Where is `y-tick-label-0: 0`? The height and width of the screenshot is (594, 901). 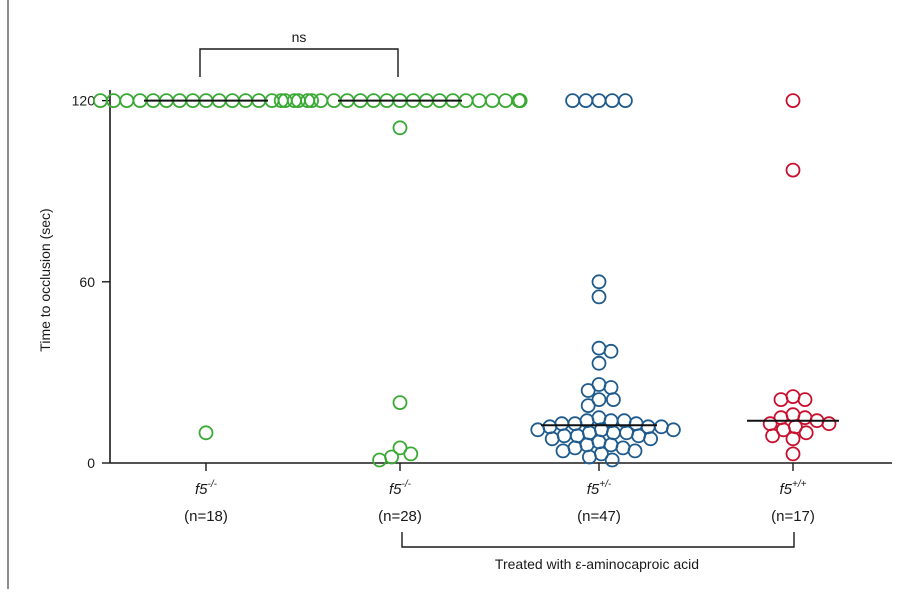
y-tick-label-0: 0 is located at coordinates (91, 463).